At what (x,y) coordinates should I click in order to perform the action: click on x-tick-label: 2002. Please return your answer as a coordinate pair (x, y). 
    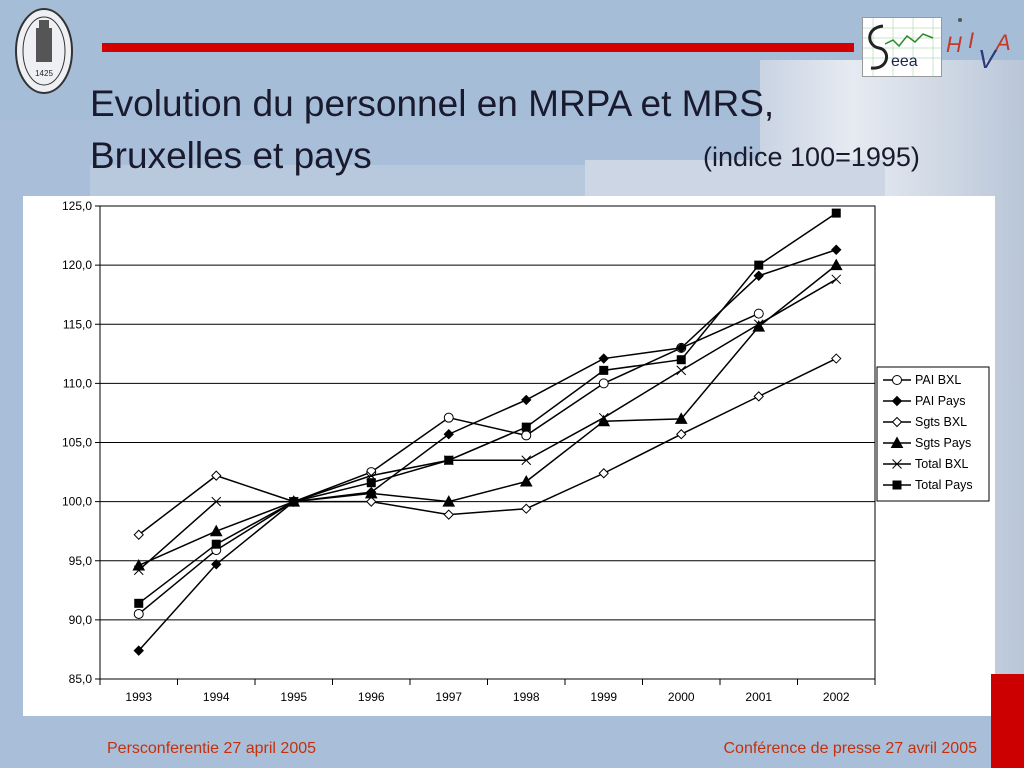
    Looking at the image, I should click on (836, 697).